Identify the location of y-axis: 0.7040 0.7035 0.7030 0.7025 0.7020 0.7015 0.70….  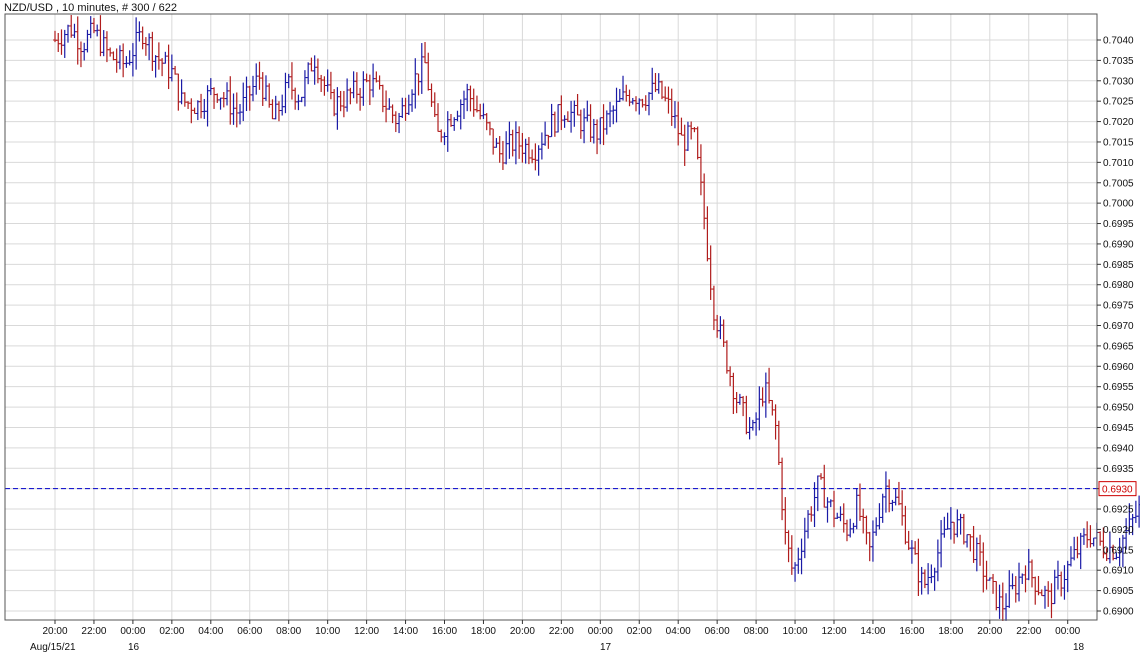
(1115, 327).